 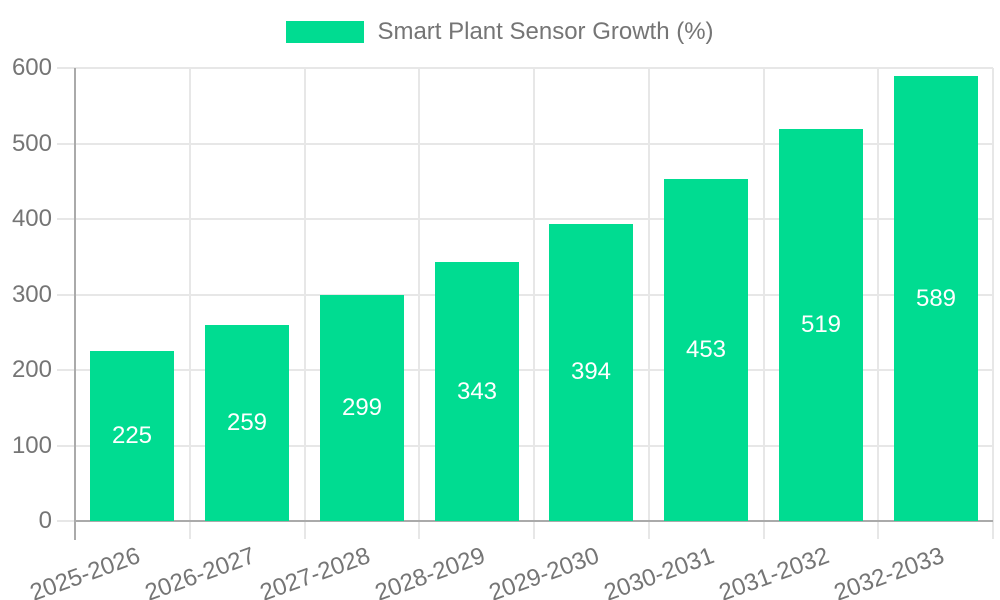 I want to click on x-axis-line, so click(x=534, y=521).